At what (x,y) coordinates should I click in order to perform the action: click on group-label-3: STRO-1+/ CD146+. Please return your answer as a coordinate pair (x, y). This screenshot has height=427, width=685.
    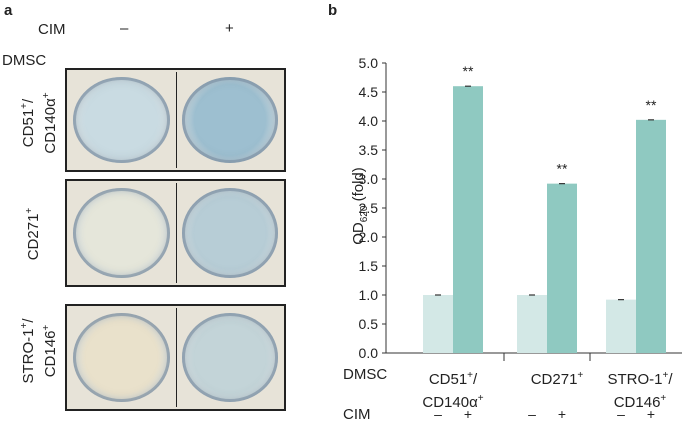
    Looking at the image, I should click on (640, 390).